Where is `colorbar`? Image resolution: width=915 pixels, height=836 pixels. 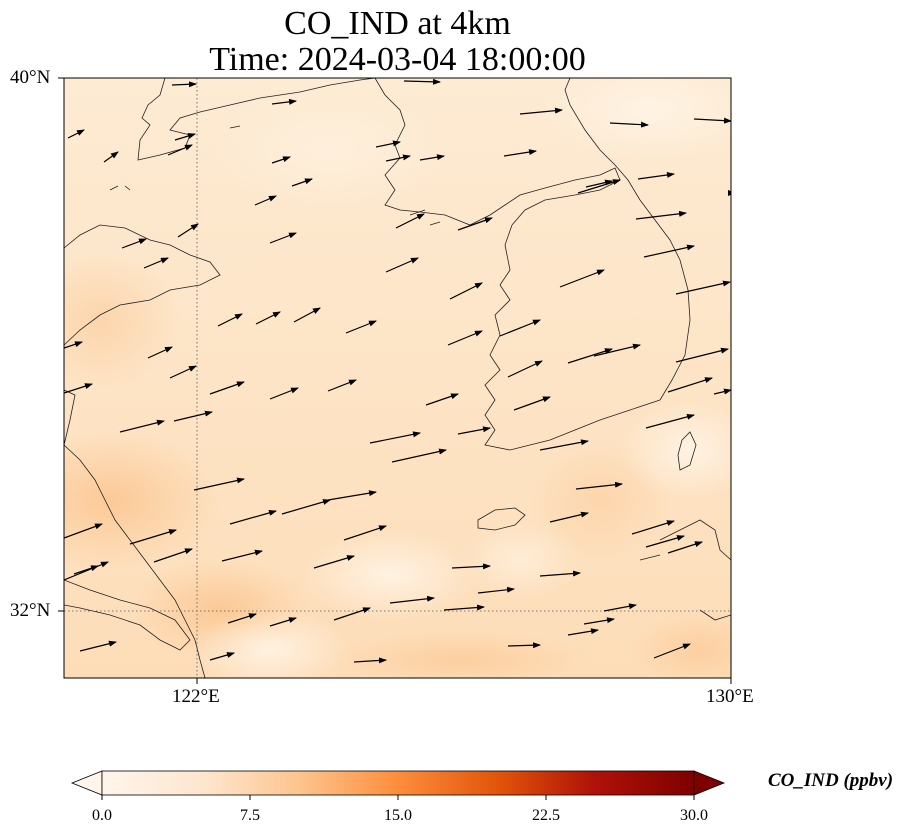 colorbar is located at coordinates (398, 785).